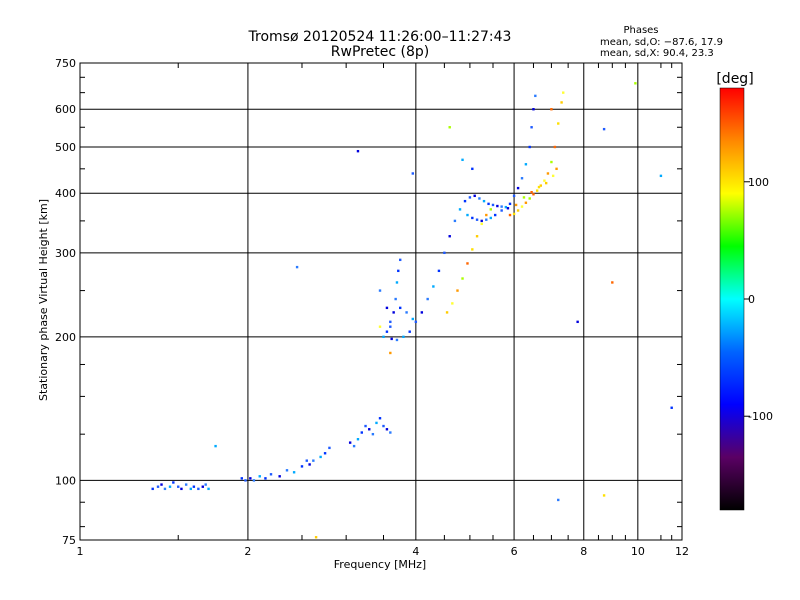 Image resolution: width=800 pixels, height=600 pixels. I want to click on chart-title: Tromsø 20120524 11:26:00–11:27:43, so click(380, 37).